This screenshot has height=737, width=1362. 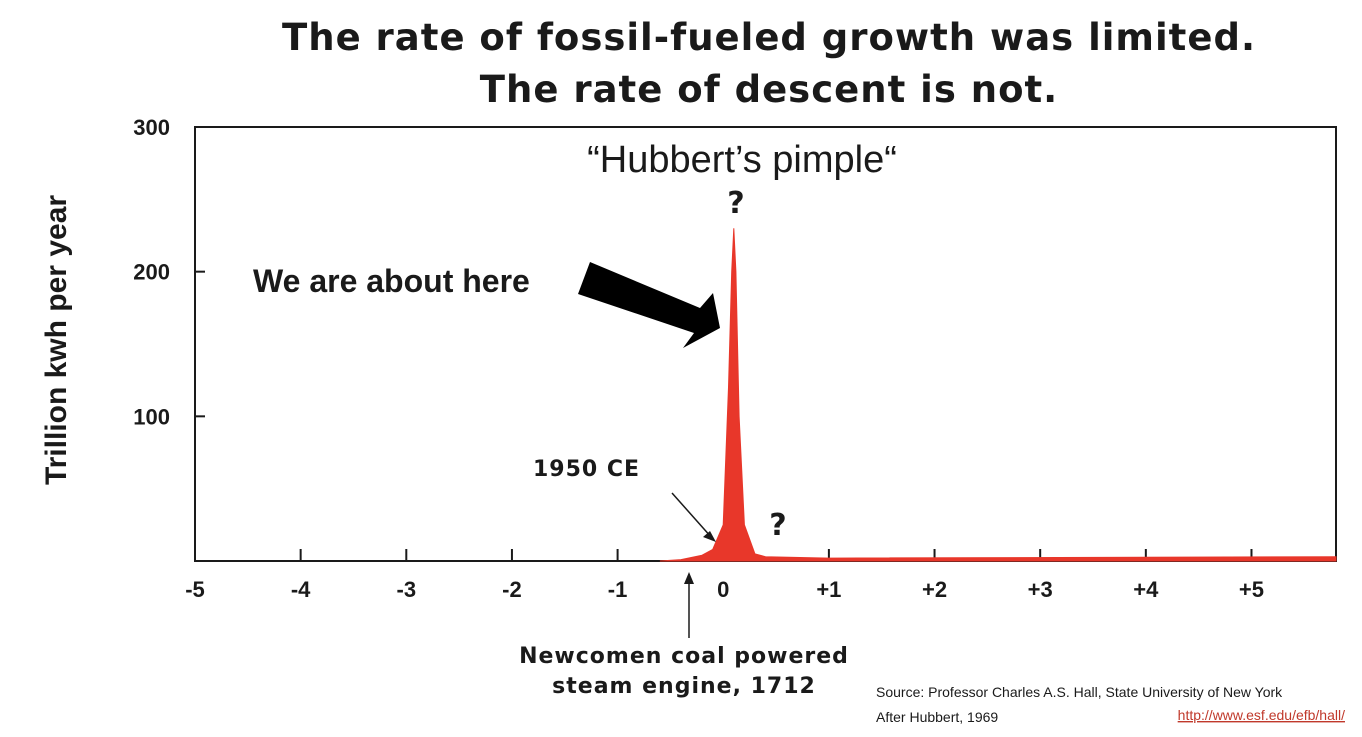 I want to click on tail-question-mark: ?, so click(x=777, y=525).